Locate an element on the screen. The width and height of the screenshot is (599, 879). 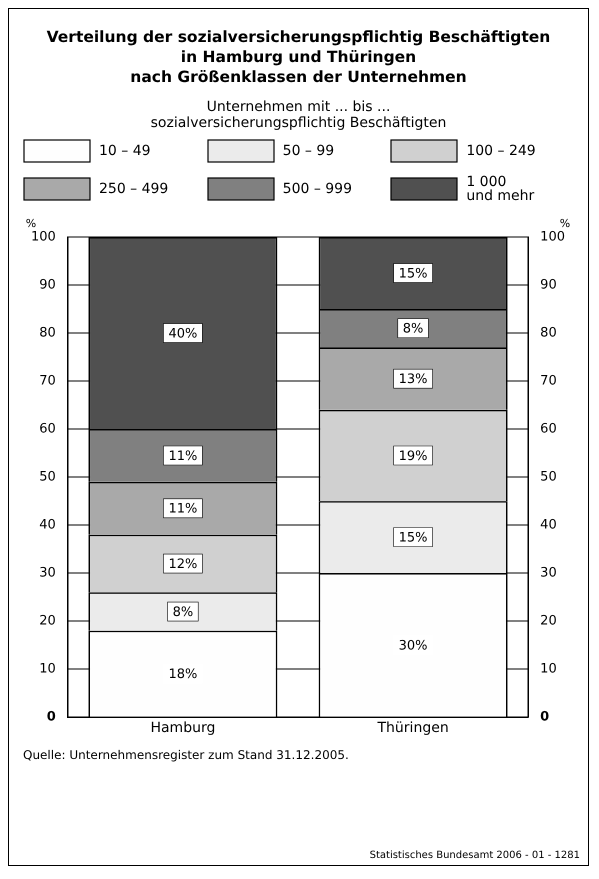
y-tick-label: 10 is located at coordinates (47, 669).